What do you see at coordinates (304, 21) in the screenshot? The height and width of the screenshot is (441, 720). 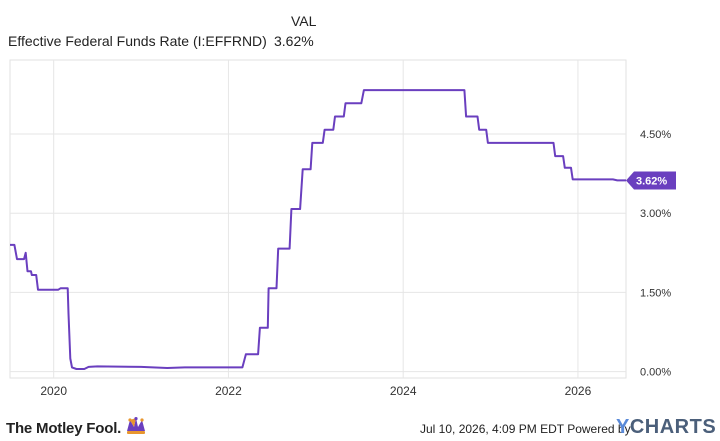 I see `legend-value-header: VAL` at bounding box center [304, 21].